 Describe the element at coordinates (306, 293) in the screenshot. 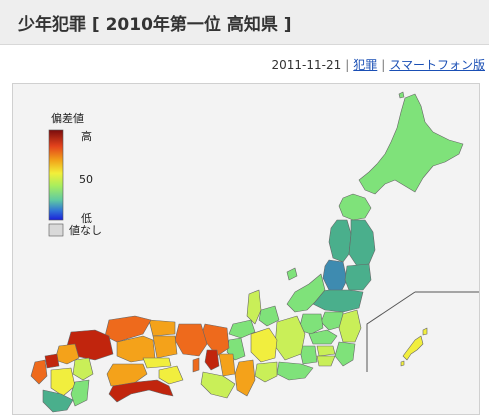

I see `prefecture-niigata` at that location.